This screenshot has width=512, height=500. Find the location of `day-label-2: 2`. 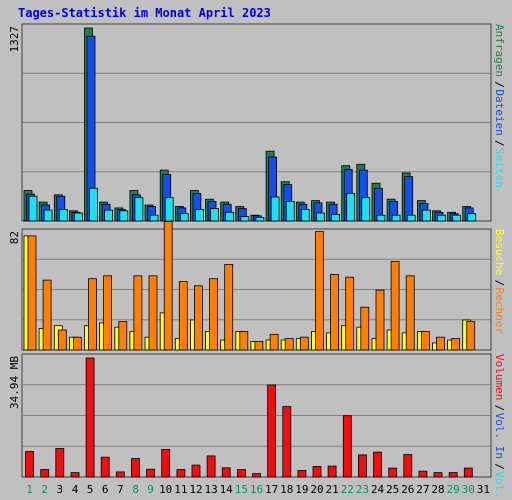

day-label-2: 2 is located at coordinates (44, 489).